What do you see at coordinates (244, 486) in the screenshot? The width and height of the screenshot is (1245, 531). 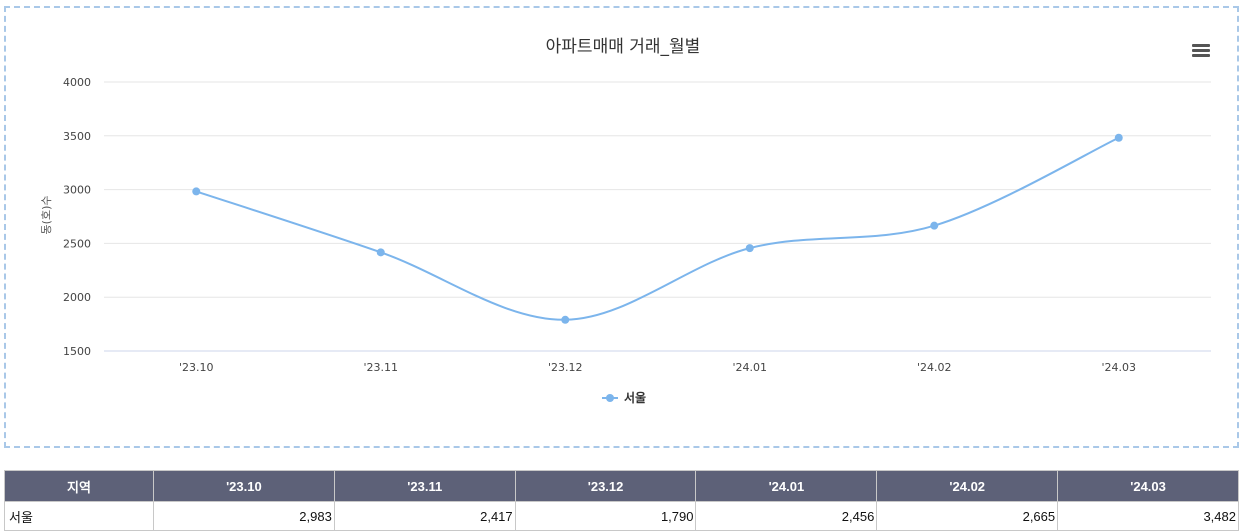 I see `table-header-month: '23.10` at bounding box center [244, 486].